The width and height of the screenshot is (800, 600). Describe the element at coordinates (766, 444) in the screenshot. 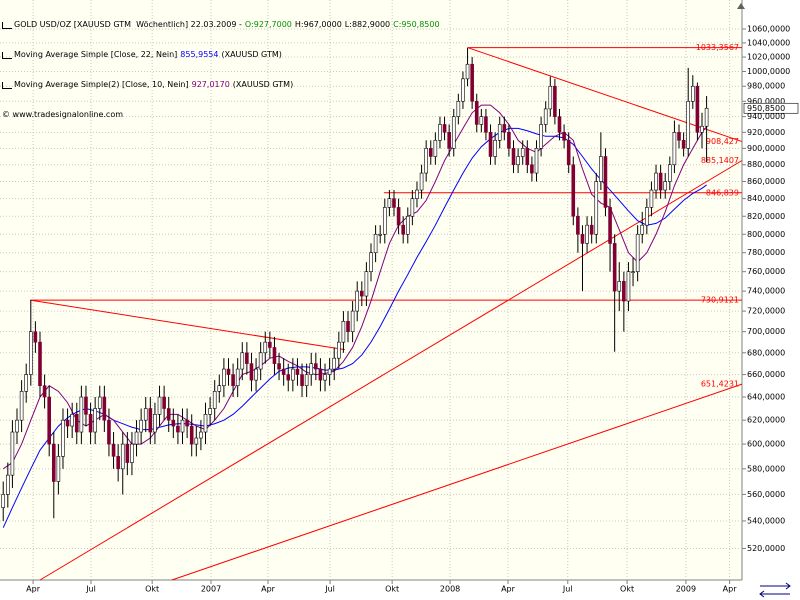

I see `y-tick-label: 600,0000` at that location.